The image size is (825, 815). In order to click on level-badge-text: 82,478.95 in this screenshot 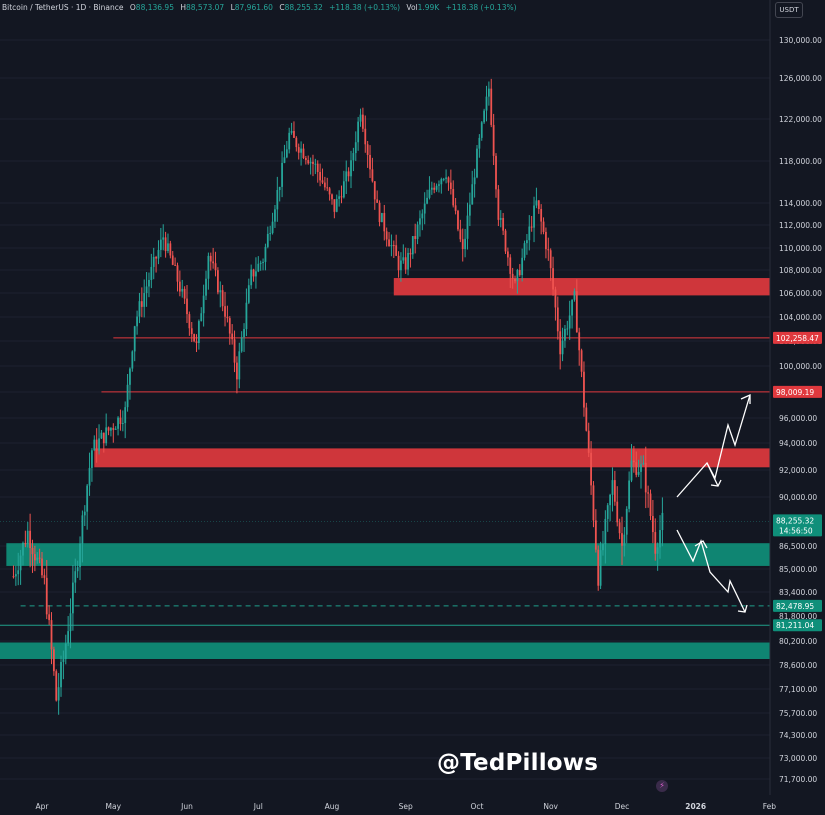, I will do `click(795, 606)`.